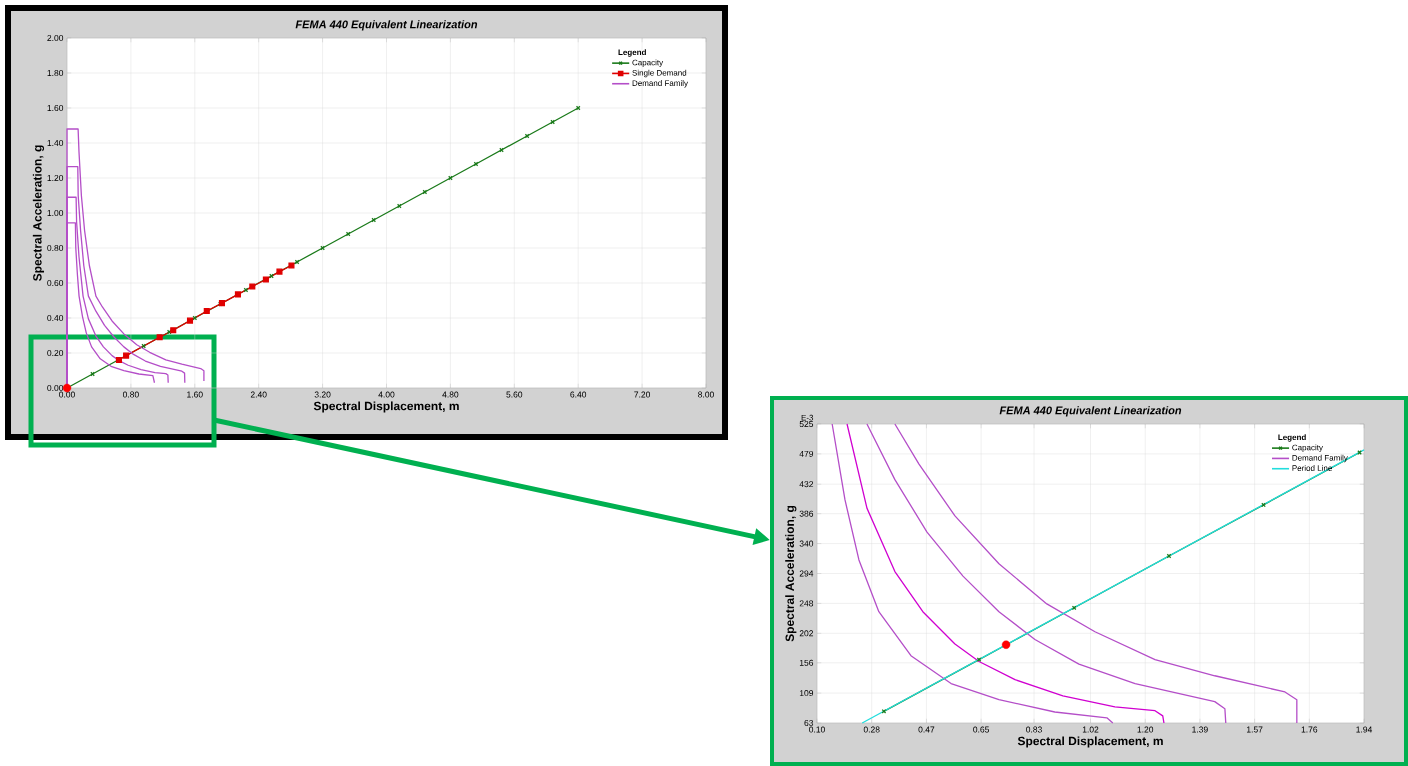  I want to click on y-tick-label: 1.60, so click(55, 107).